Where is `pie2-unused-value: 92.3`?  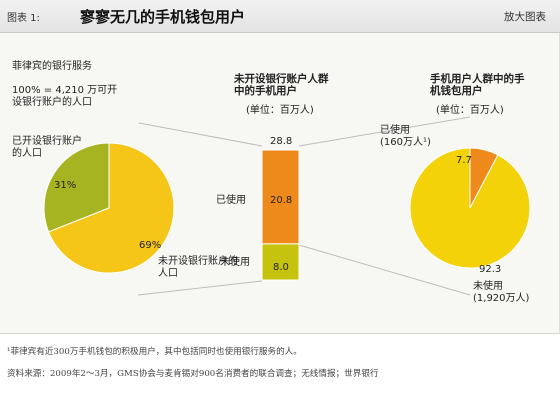 pie2-unused-value: 92.3 is located at coordinates (490, 269).